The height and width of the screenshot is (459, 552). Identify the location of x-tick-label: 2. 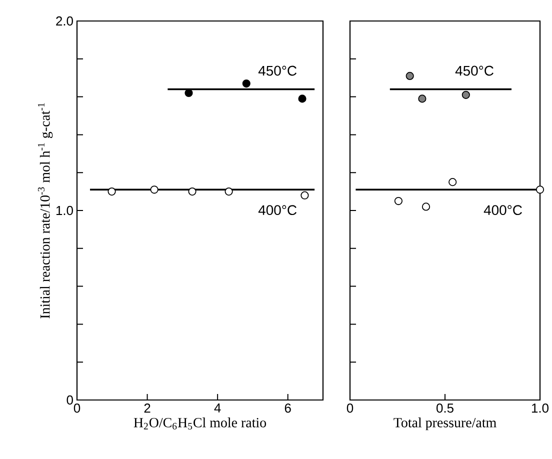
(147, 408).